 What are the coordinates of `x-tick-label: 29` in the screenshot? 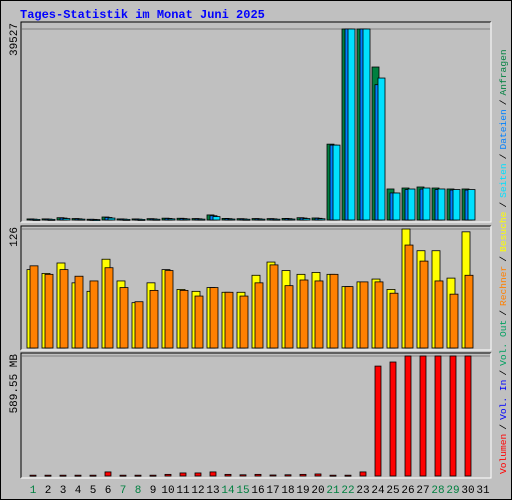 It's located at (452, 491).